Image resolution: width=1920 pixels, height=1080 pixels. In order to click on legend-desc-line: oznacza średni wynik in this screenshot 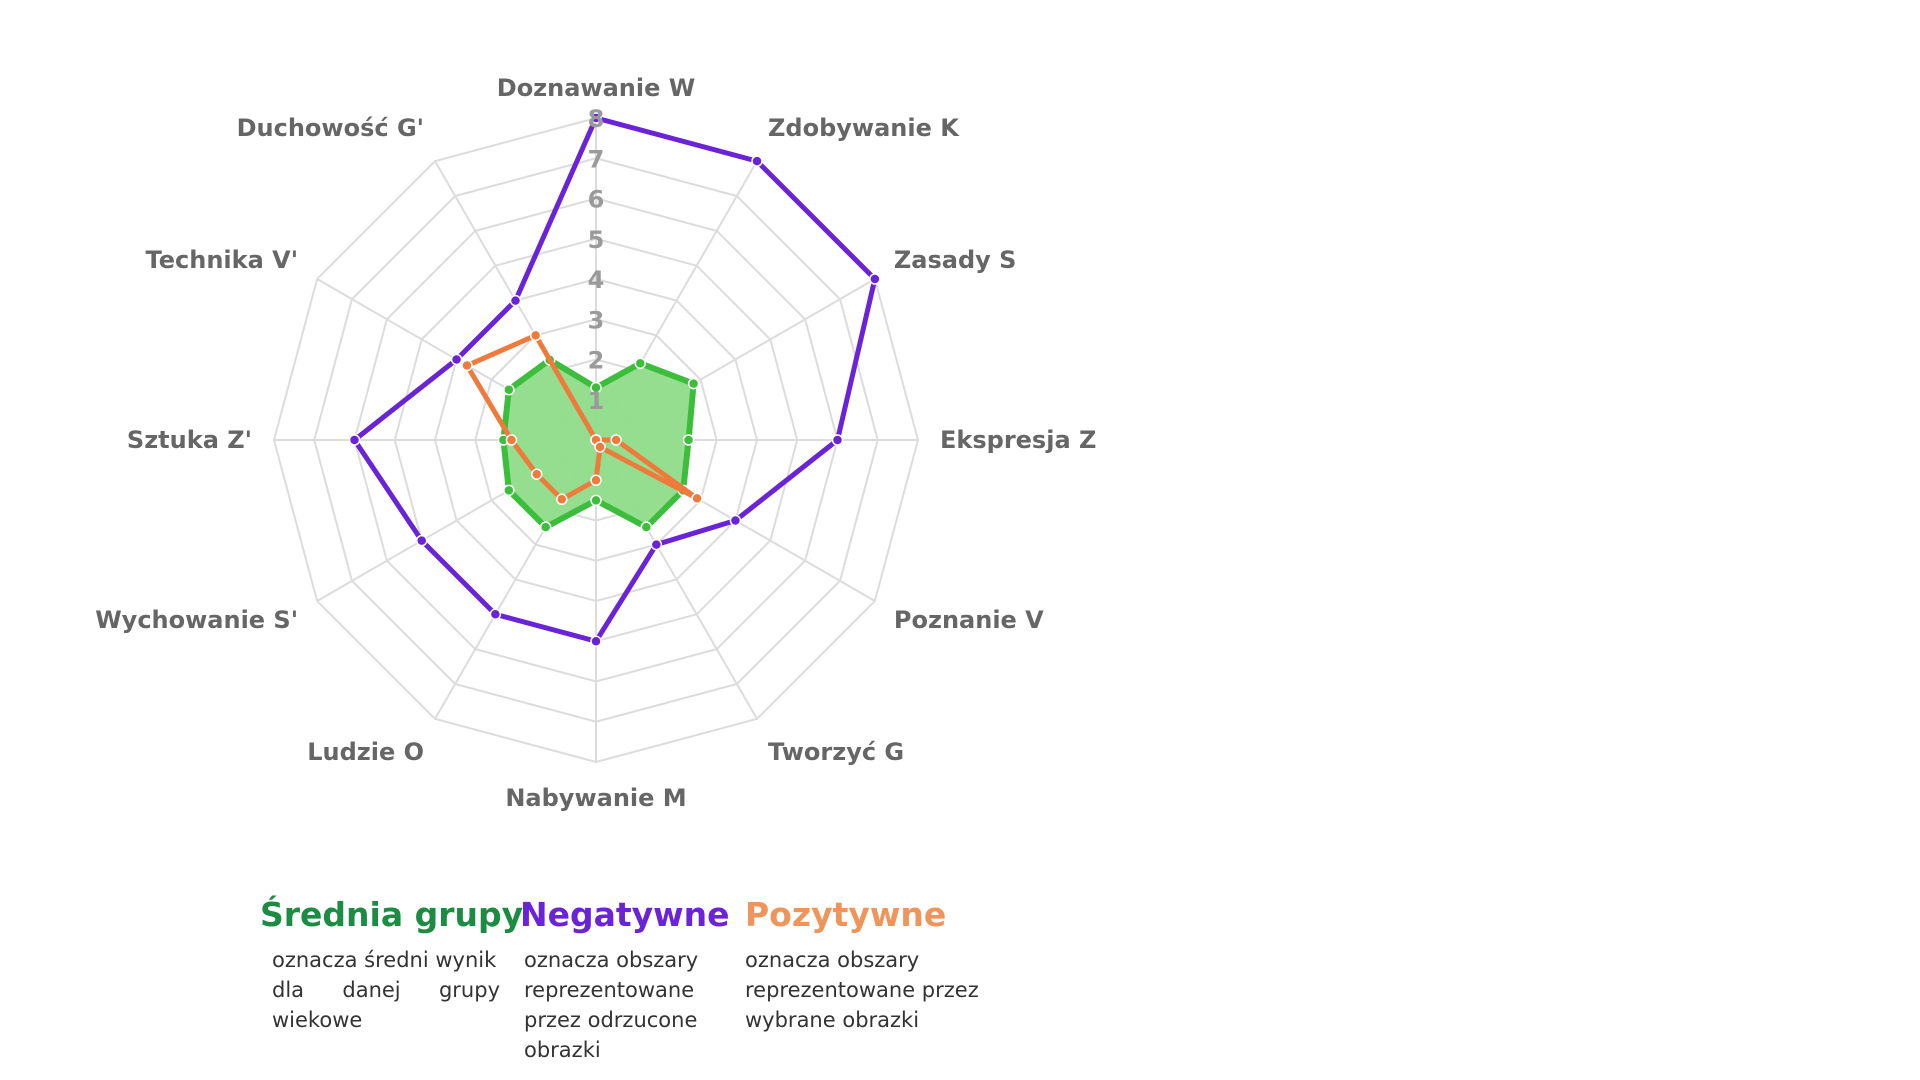, I will do `click(384, 960)`.